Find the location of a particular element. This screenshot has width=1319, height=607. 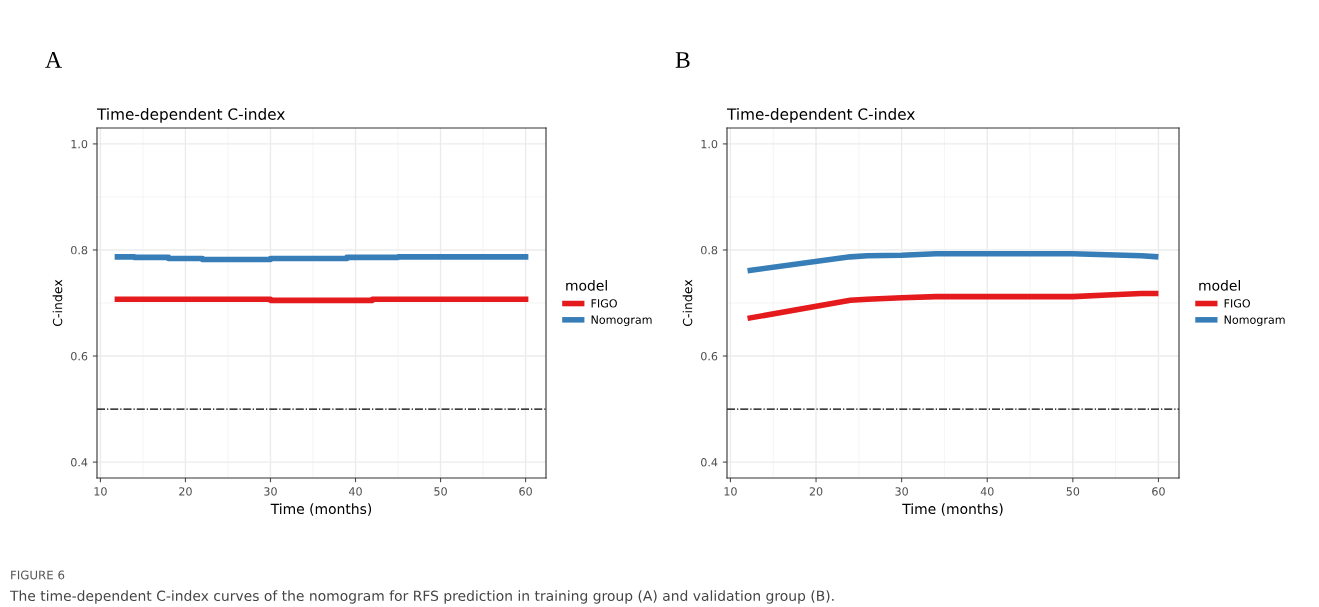

caption: FIGURE 6 is located at coordinates (38, 575).